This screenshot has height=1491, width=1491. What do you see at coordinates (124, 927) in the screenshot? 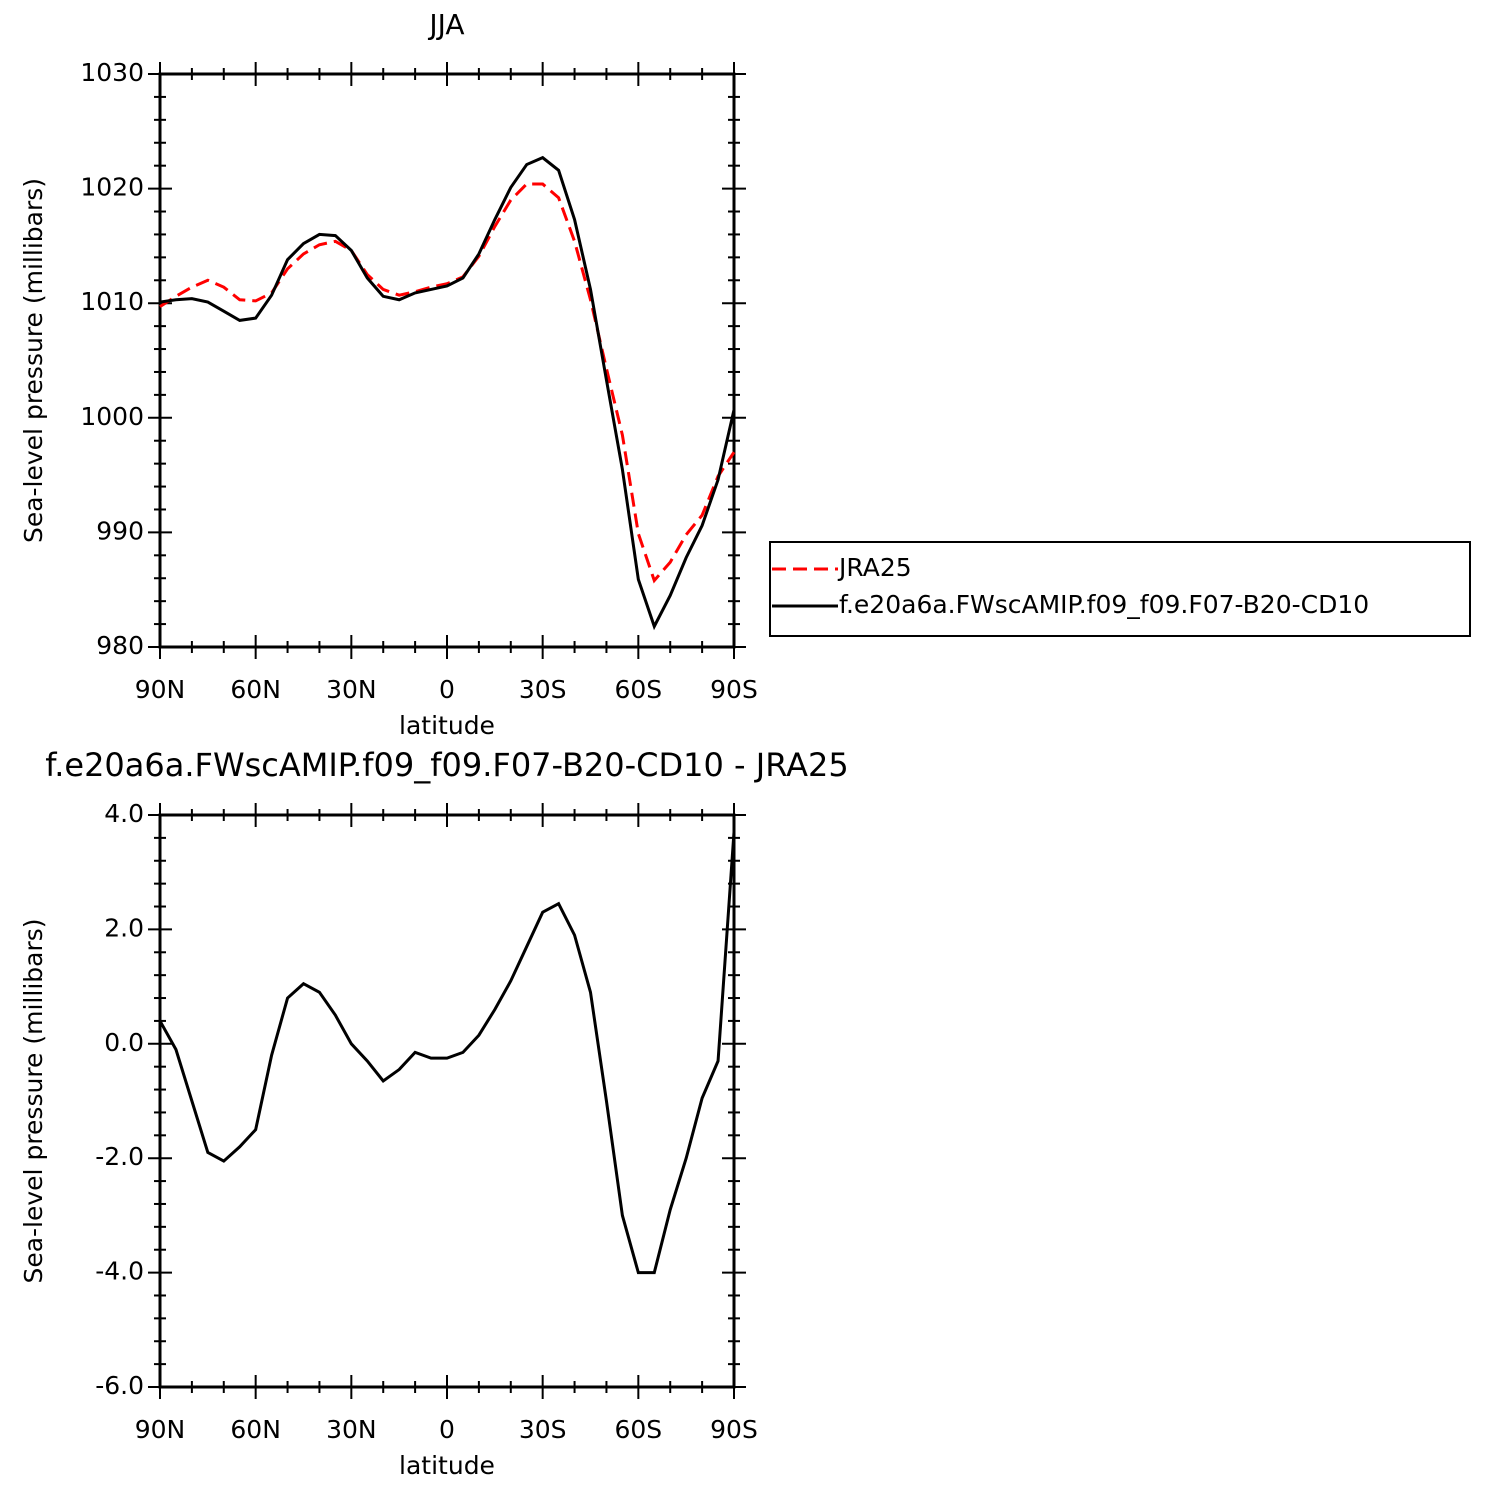
I see `y-tick-label: 2.0` at bounding box center [124, 927].